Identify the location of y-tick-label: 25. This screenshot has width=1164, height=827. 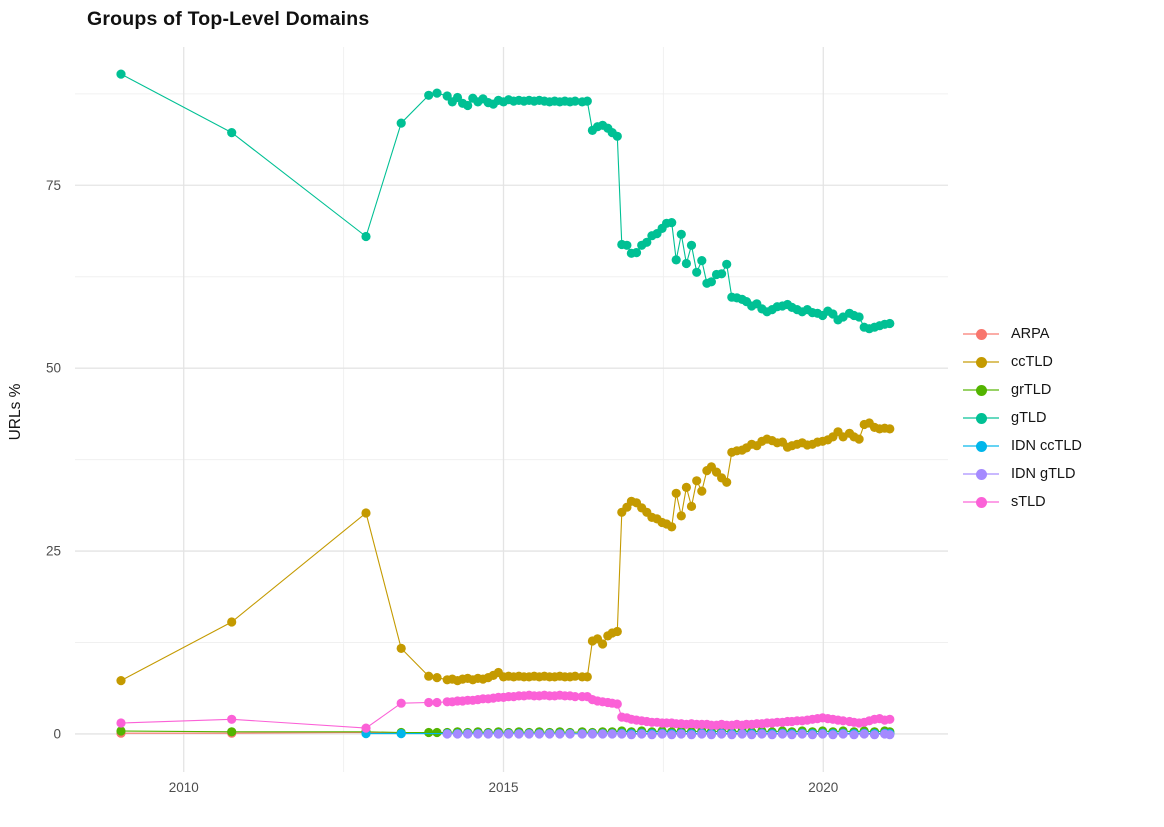
(53, 551).